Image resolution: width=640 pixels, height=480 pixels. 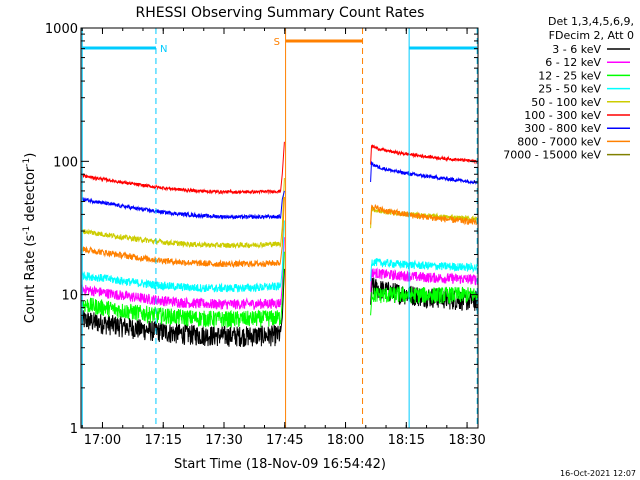 I want to click on annotation-0-label: N, so click(x=163, y=49).